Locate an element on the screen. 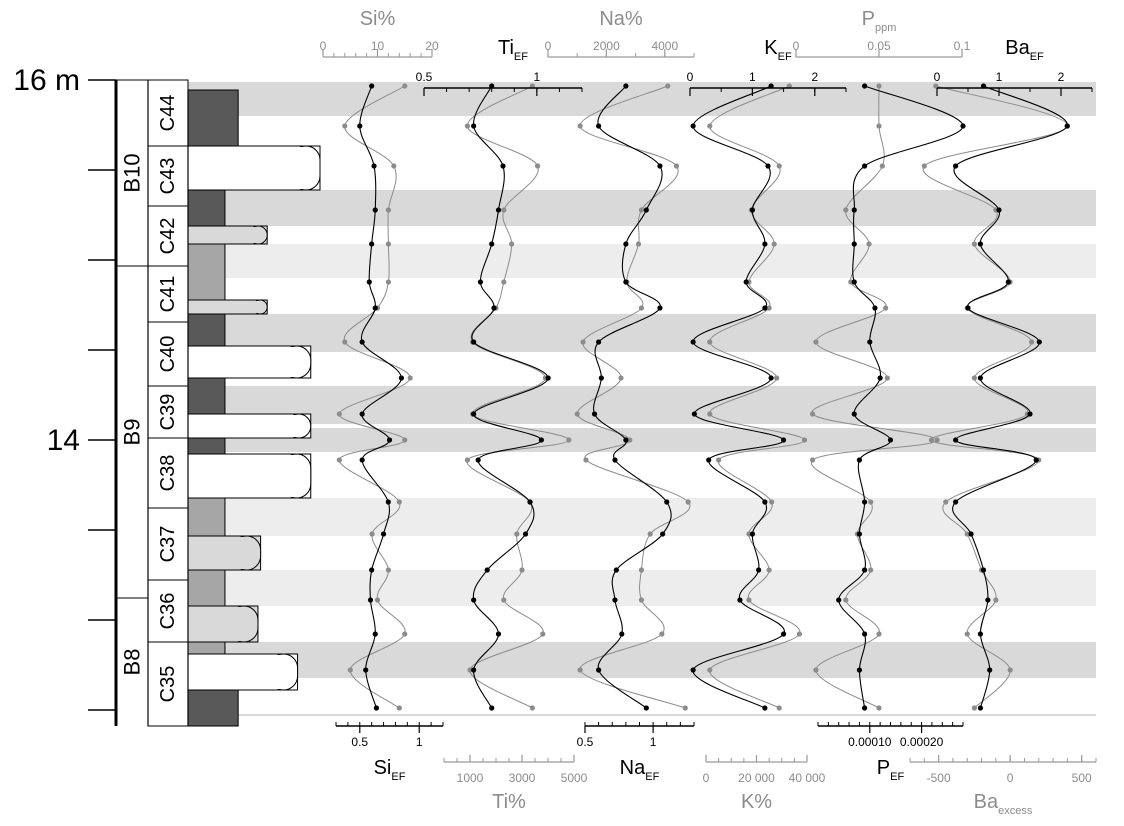 The width and height of the screenshot is (1124, 826). axis-title: K% is located at coordinates (756, 802).